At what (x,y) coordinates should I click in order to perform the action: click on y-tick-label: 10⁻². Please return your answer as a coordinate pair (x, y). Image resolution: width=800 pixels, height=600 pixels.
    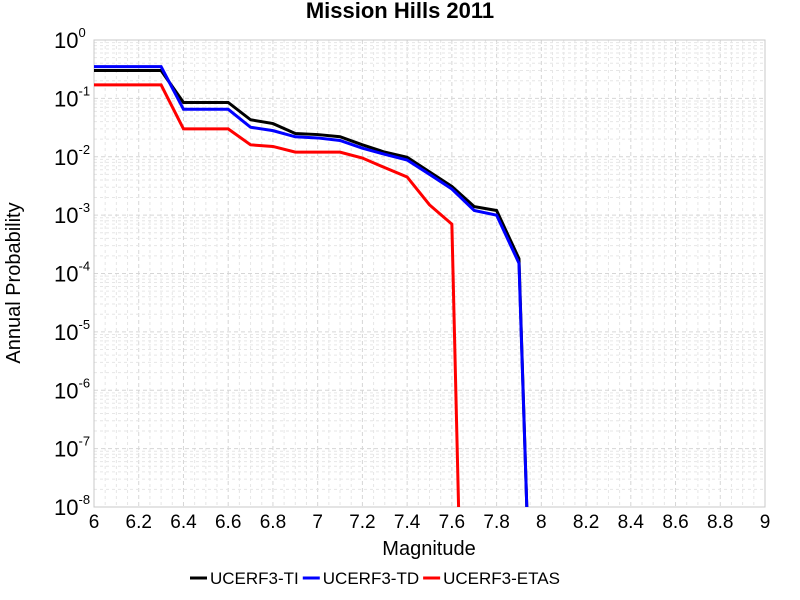
    Looking at the image, I should click on (72, 156).